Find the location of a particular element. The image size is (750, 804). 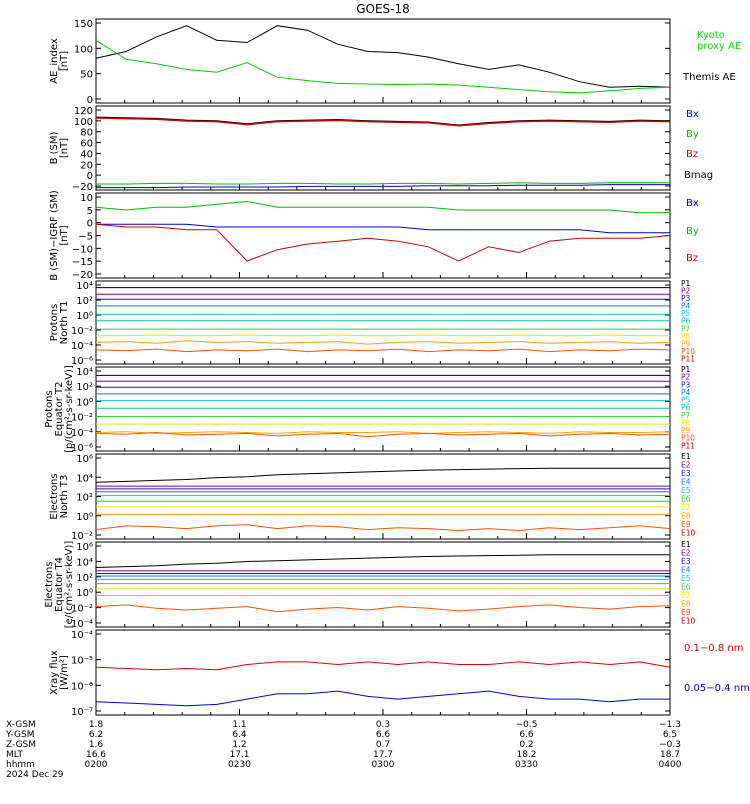

ytick-label: 100 is located at coordinates (83, 122).